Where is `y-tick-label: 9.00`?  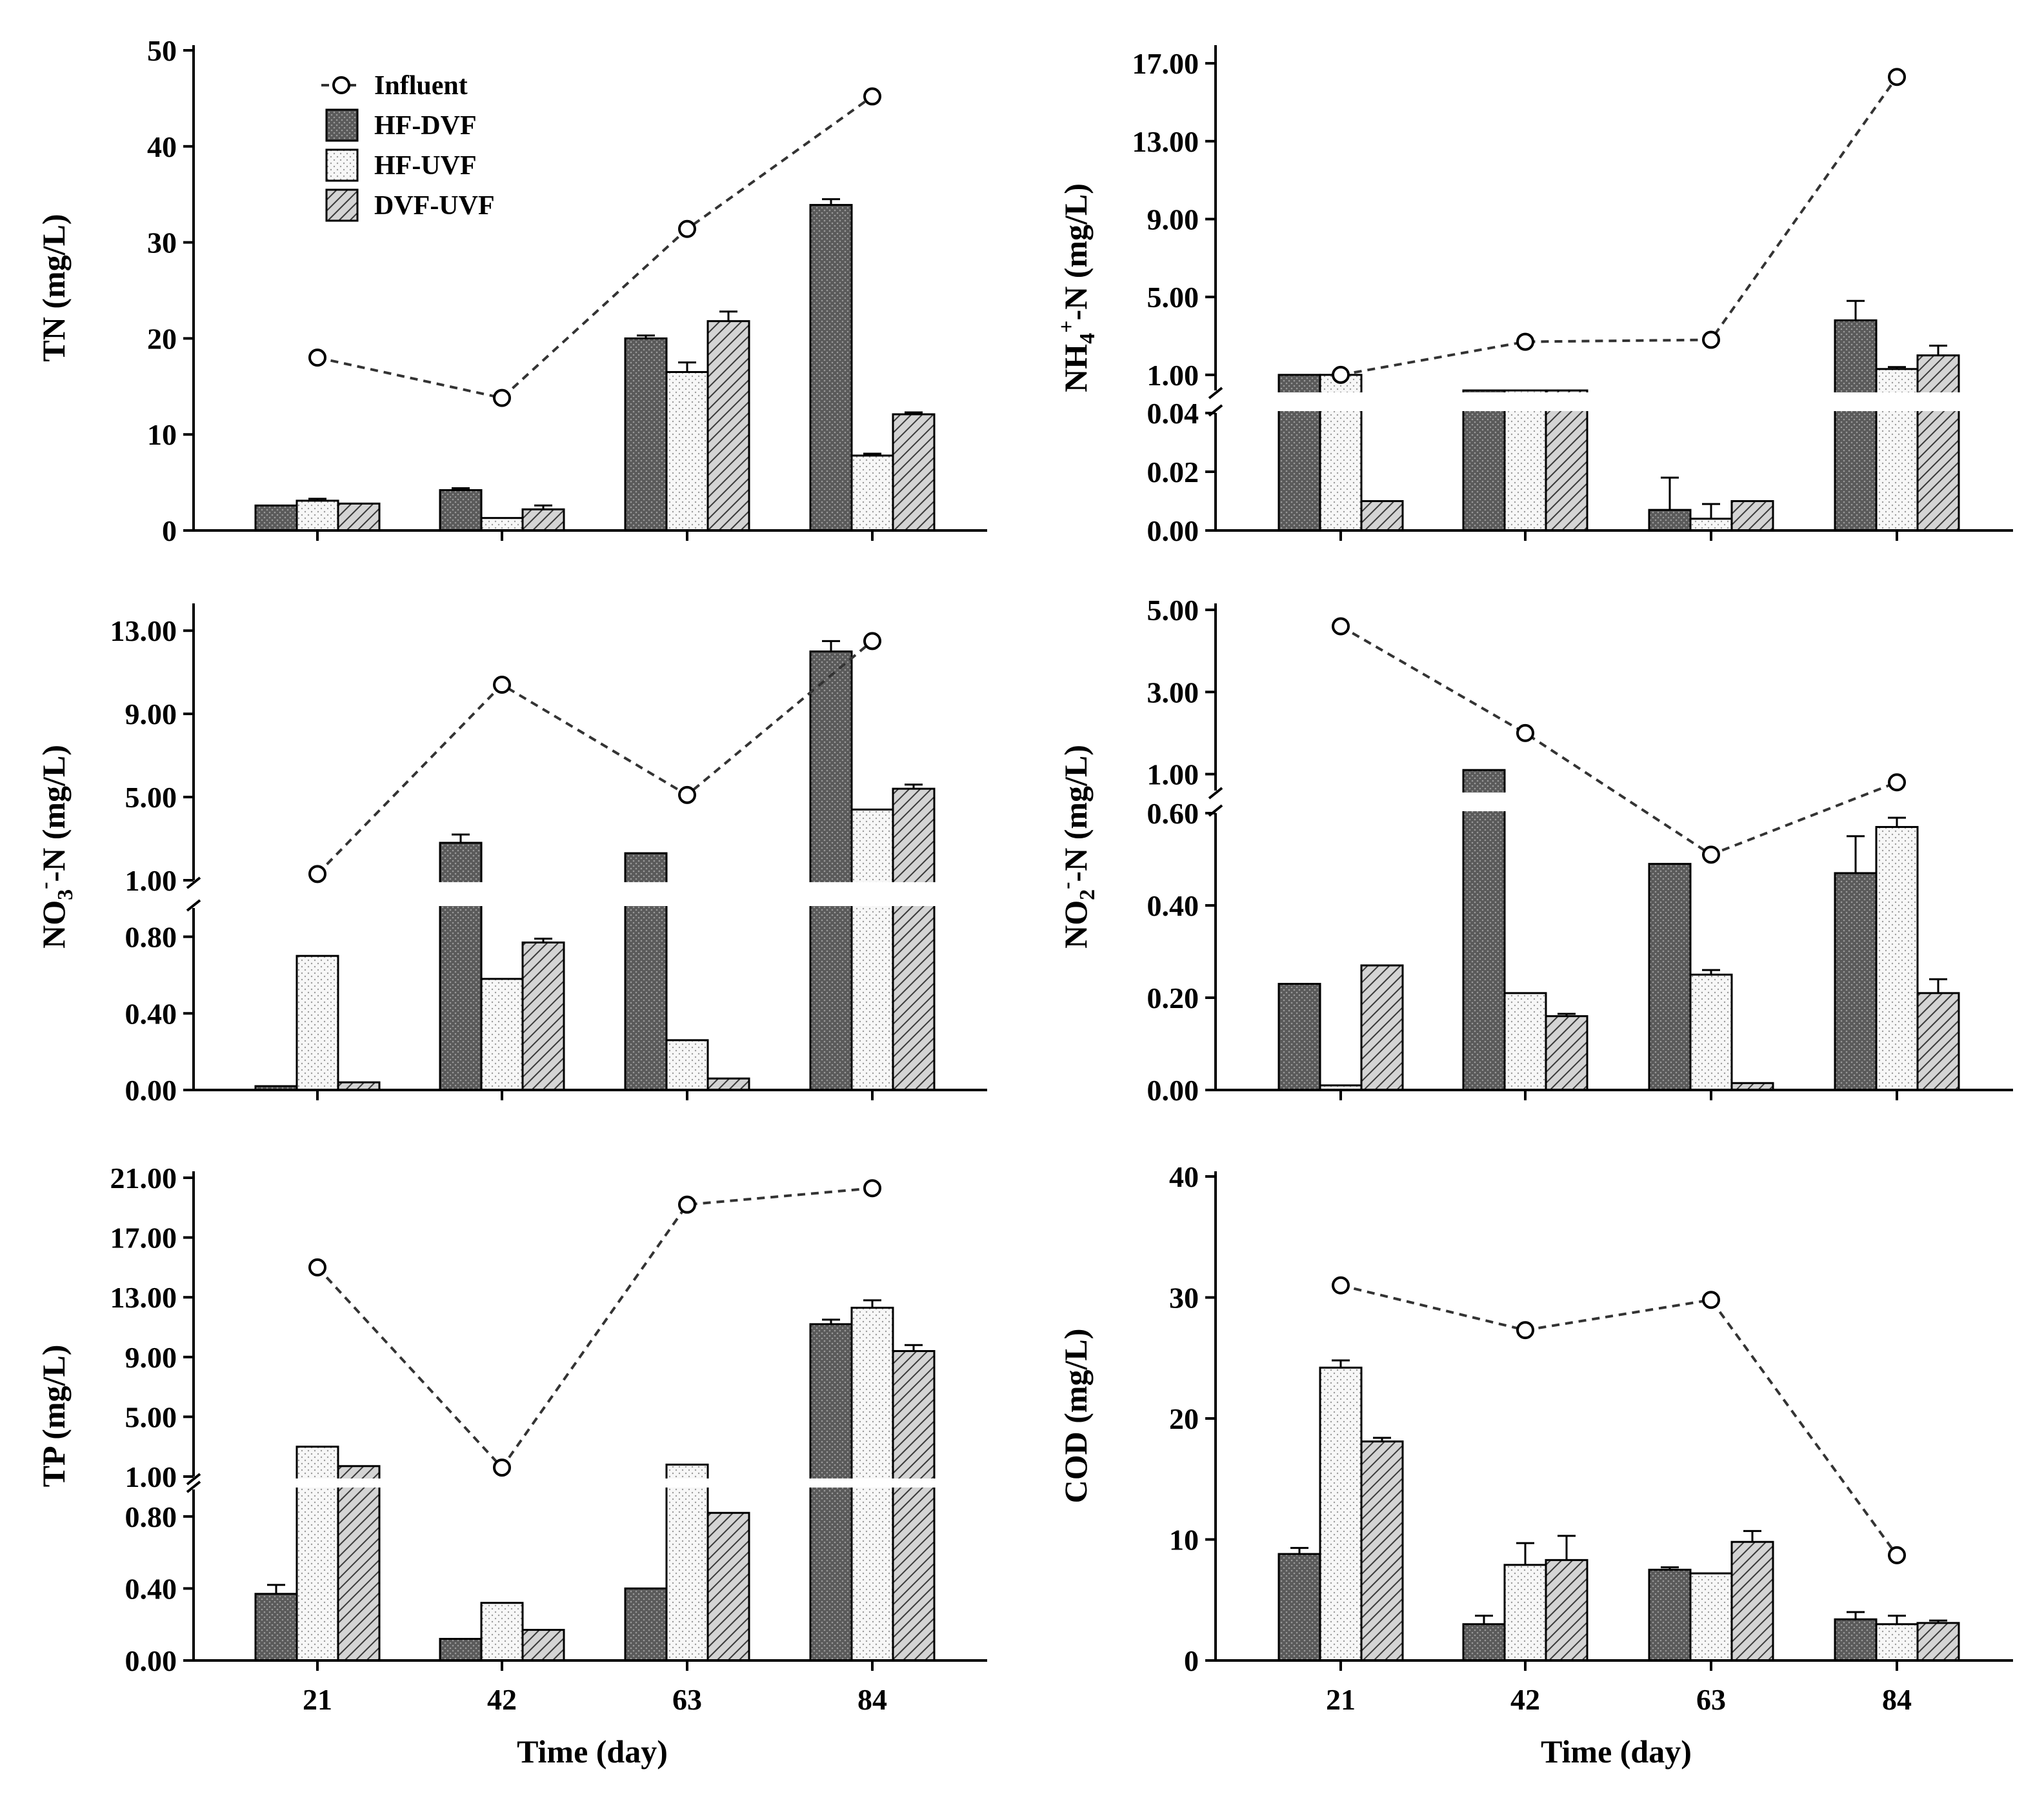
y-tick-label: 9.00 is located at coordinates (1173, 219).